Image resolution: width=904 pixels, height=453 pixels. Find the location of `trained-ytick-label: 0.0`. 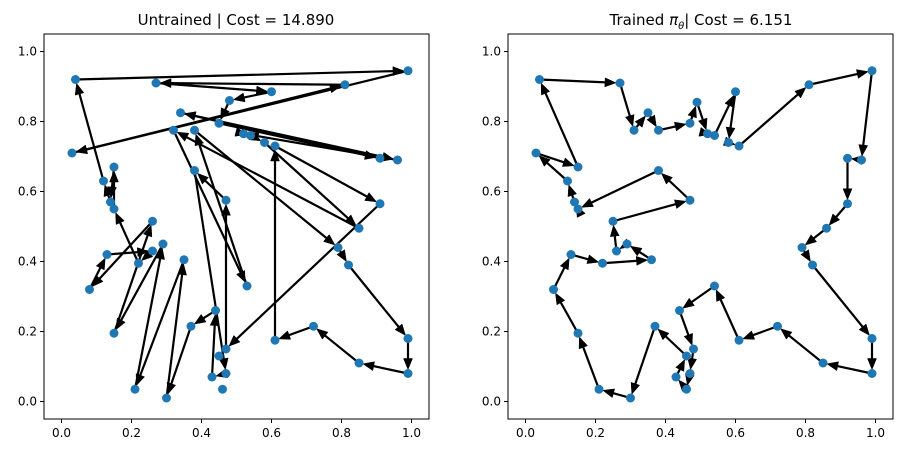

trained-ytick-label: 0.0 is located at coordinates (491, 402).